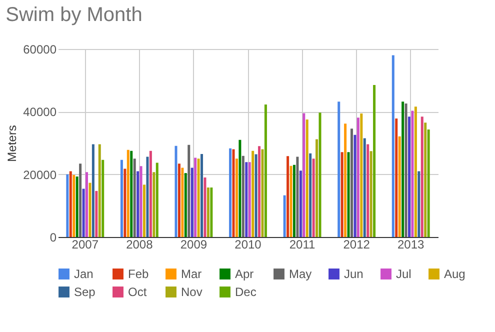  Describe the element at coordinates (356, 245) in the screenshot. I see `x-tick-label: 2012` at that location.